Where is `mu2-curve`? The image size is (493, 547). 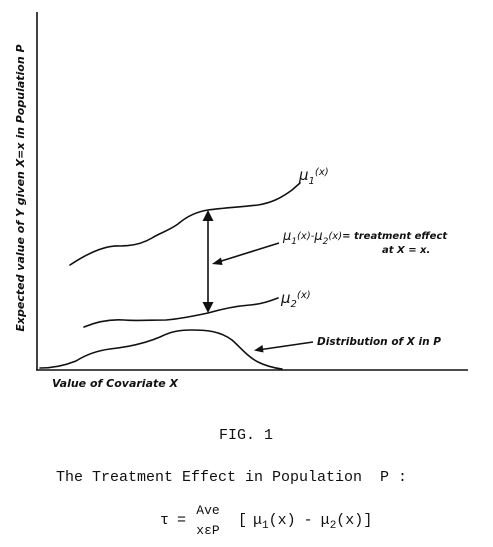
mu2-curve is located at coordinates (181, 312).